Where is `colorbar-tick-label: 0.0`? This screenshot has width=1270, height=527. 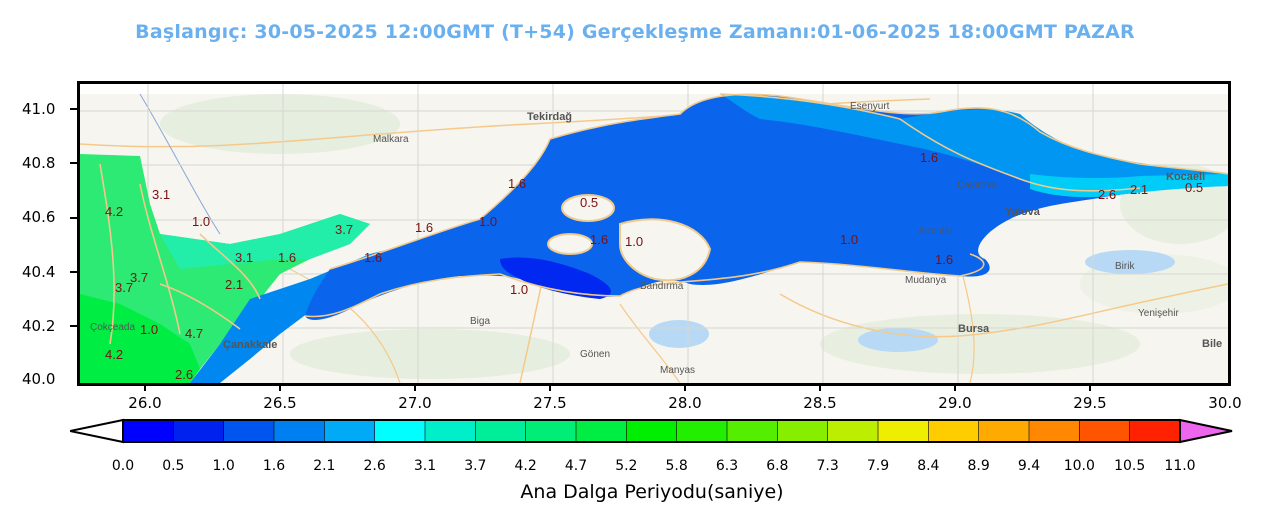
colorbar-tick-label: 0.0 is located at coordinates (123, 466).